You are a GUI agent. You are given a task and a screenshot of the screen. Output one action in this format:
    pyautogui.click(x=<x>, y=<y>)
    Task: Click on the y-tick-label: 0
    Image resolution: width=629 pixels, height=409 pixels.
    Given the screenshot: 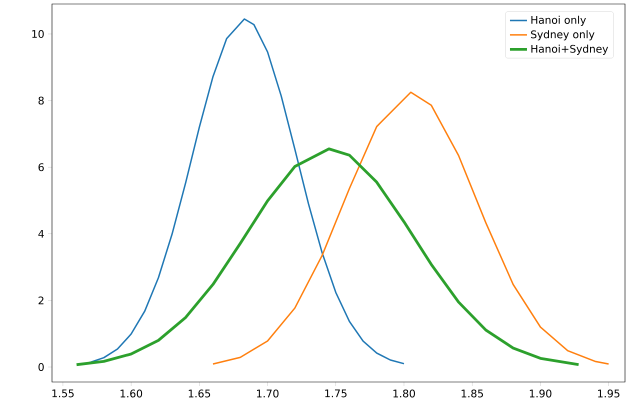 What is the action you would take?
    pyautogui.click(x=41, y=367)
    